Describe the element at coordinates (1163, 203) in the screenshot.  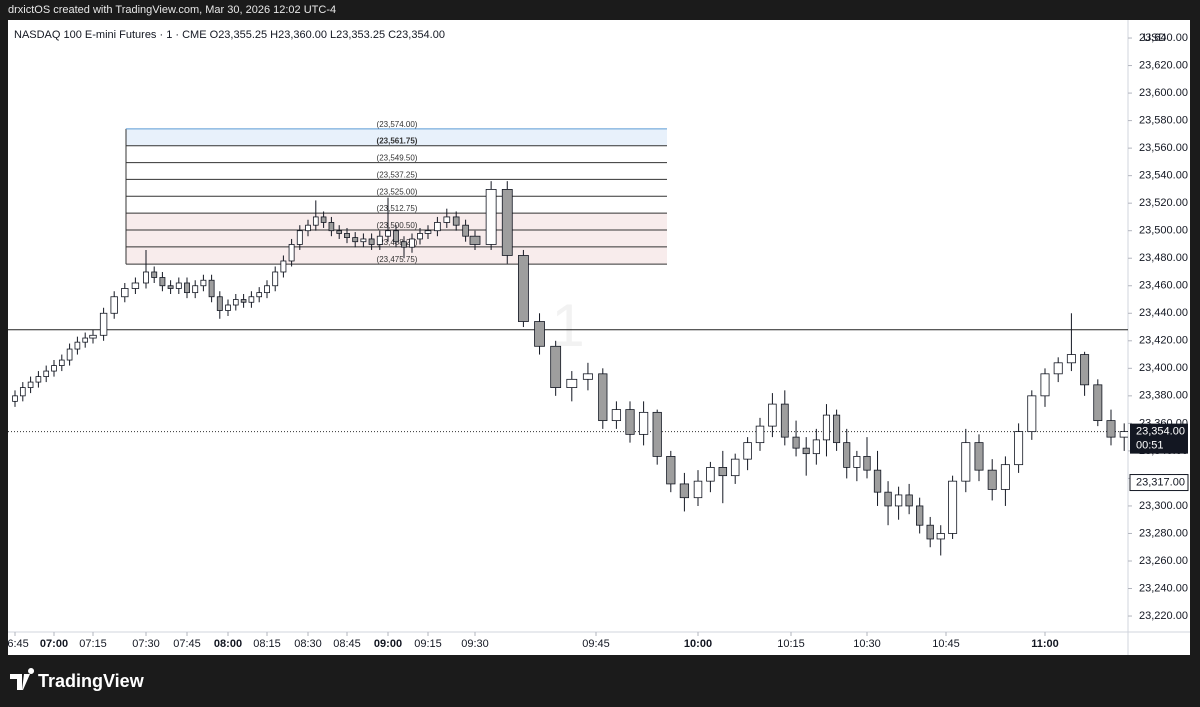
I see `y-tick-label: 23,520.00` at that location.